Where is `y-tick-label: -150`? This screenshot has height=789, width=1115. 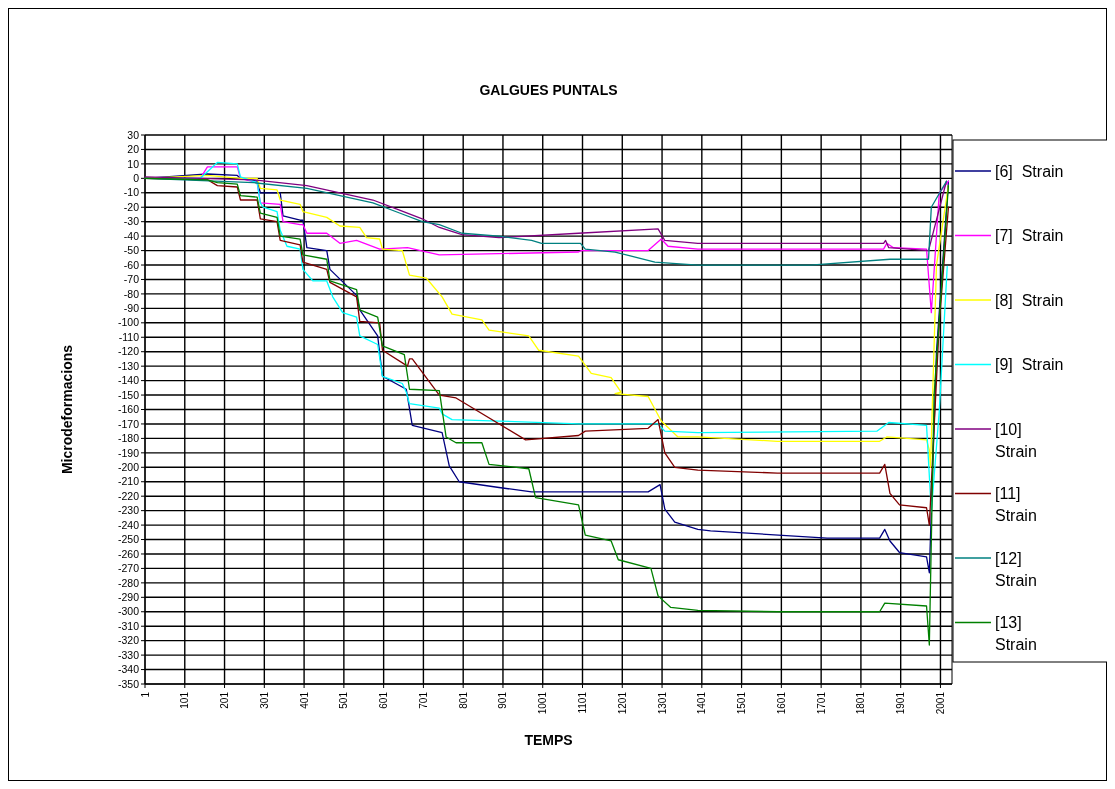 y-tick-label: -150 is located at coordinates (128, 394).